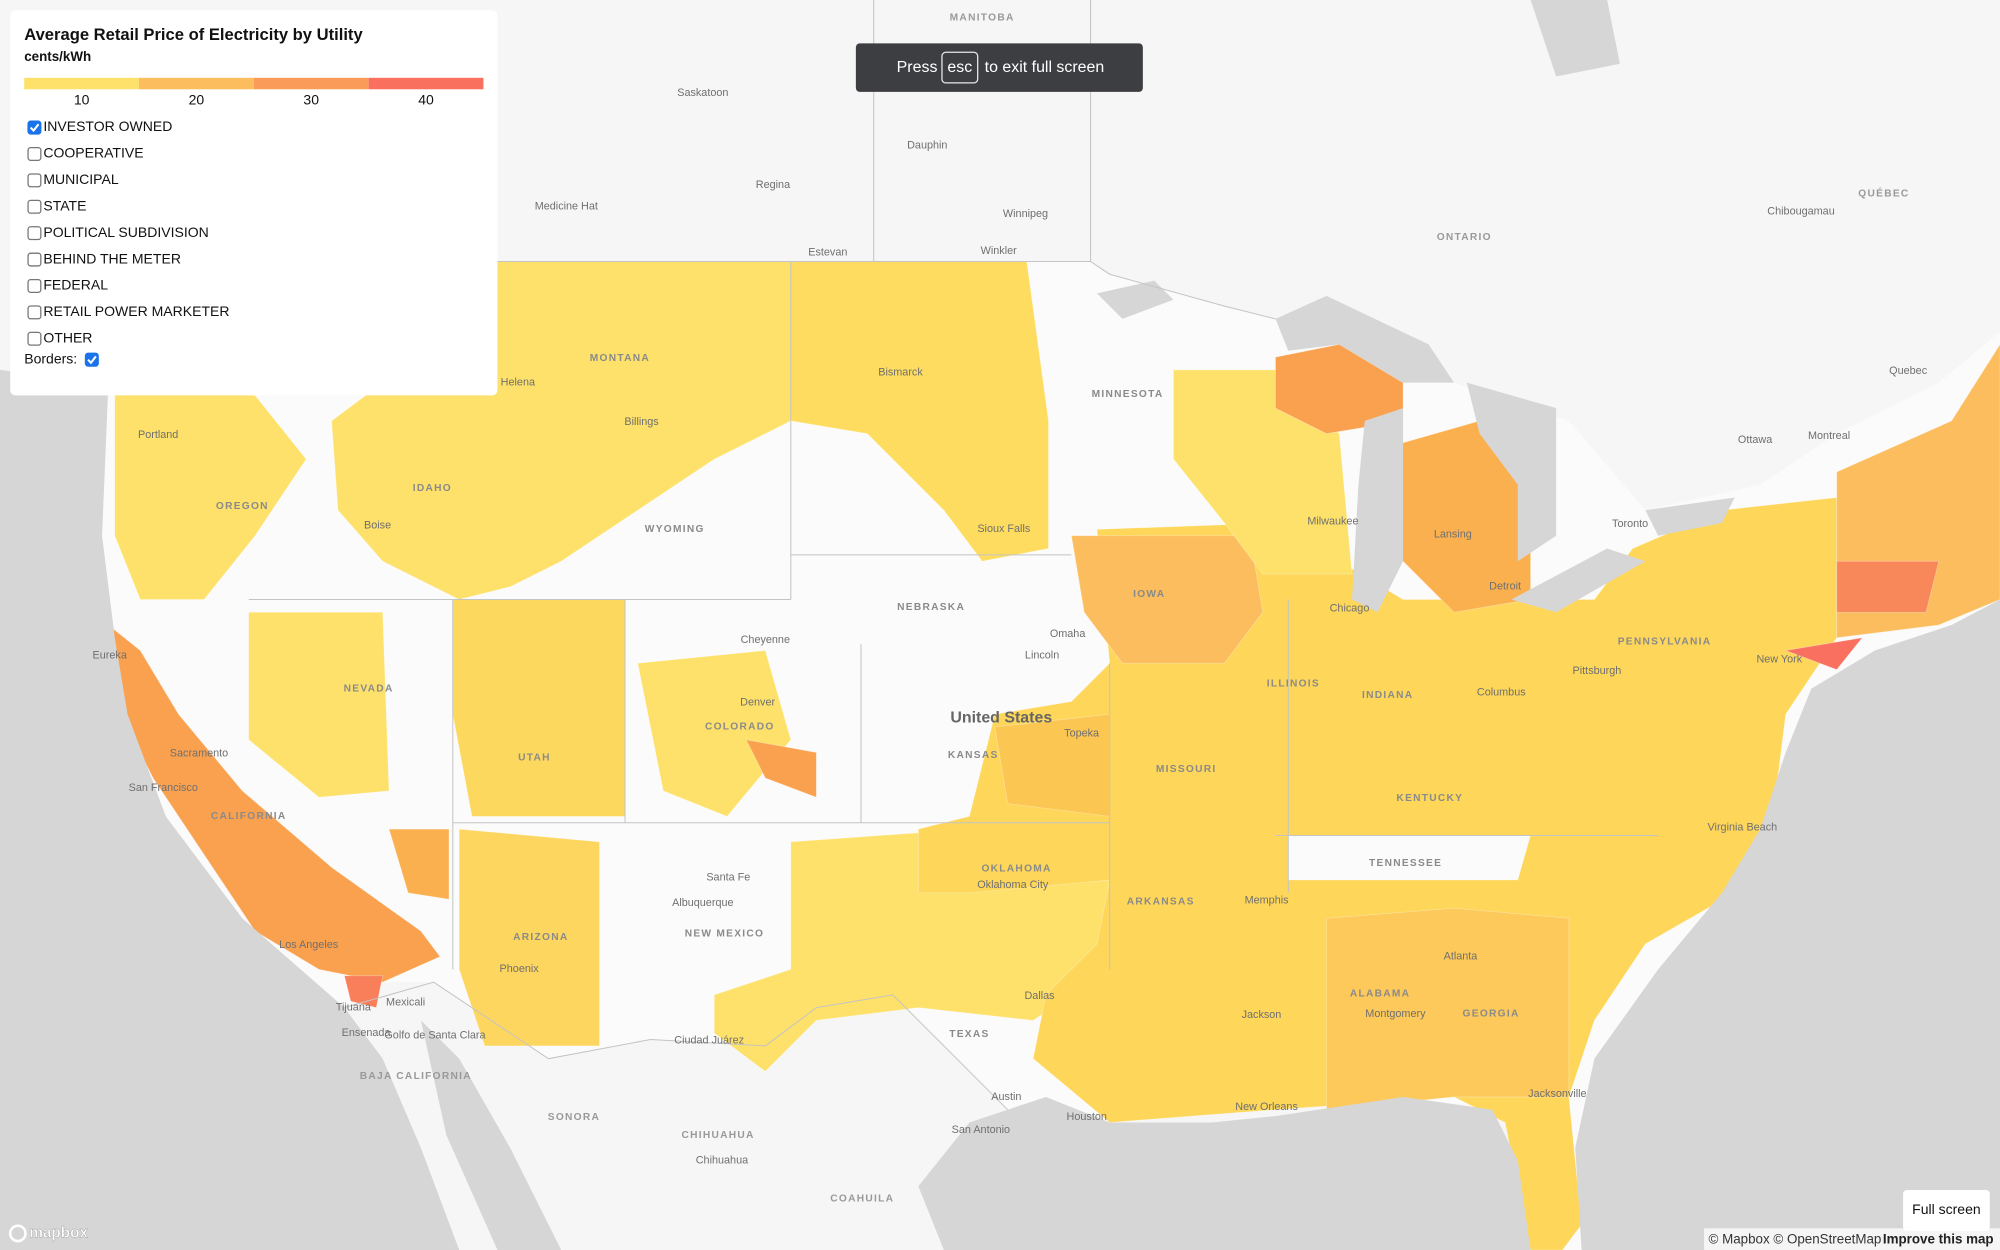  I want to click on place-label: TEXAS, so click(969, 1034).